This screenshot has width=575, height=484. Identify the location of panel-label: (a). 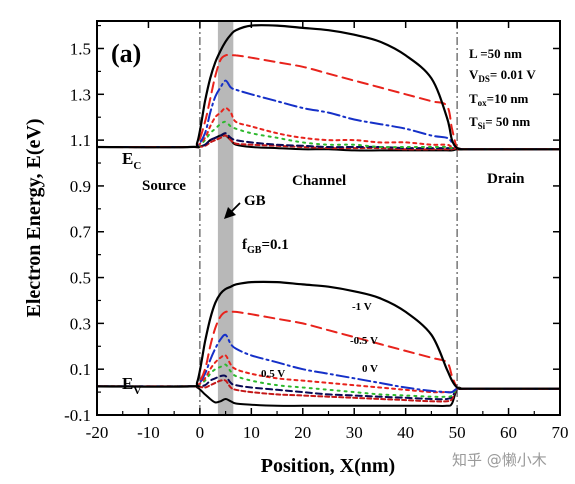
(126, 53).